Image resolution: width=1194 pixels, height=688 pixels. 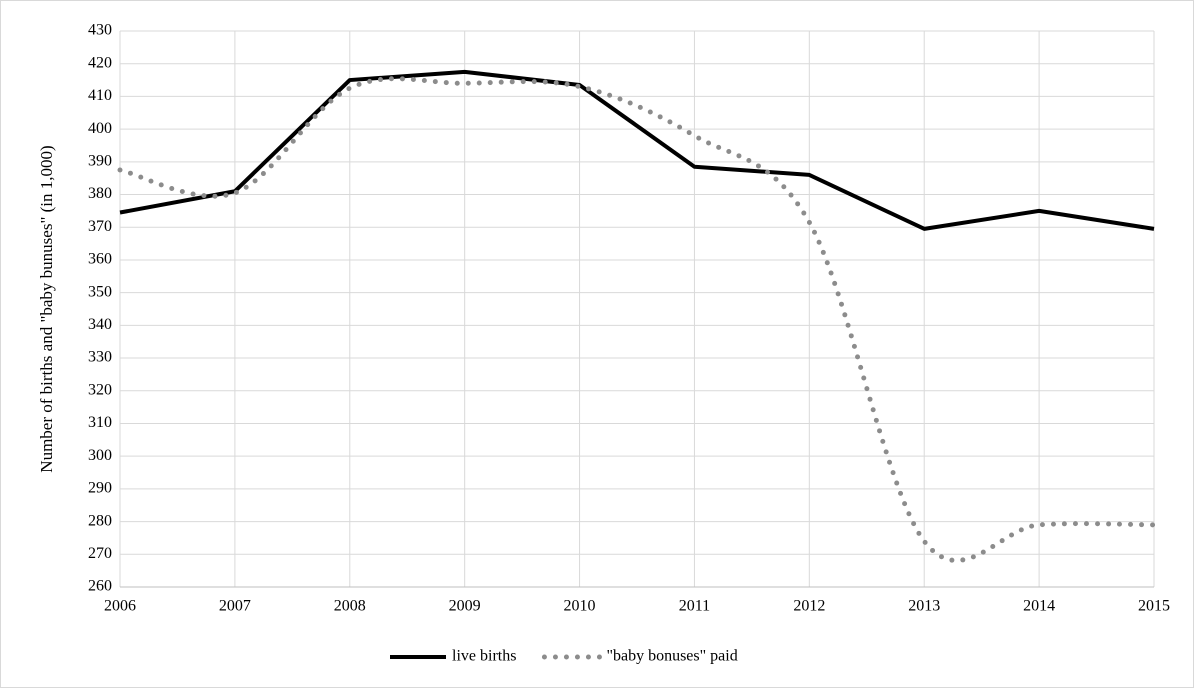 What do you see at coordinates (671, 656) in the screenshot?
I see `legend-label: "baby bonuses" paid` at bounding box center [671, 656].